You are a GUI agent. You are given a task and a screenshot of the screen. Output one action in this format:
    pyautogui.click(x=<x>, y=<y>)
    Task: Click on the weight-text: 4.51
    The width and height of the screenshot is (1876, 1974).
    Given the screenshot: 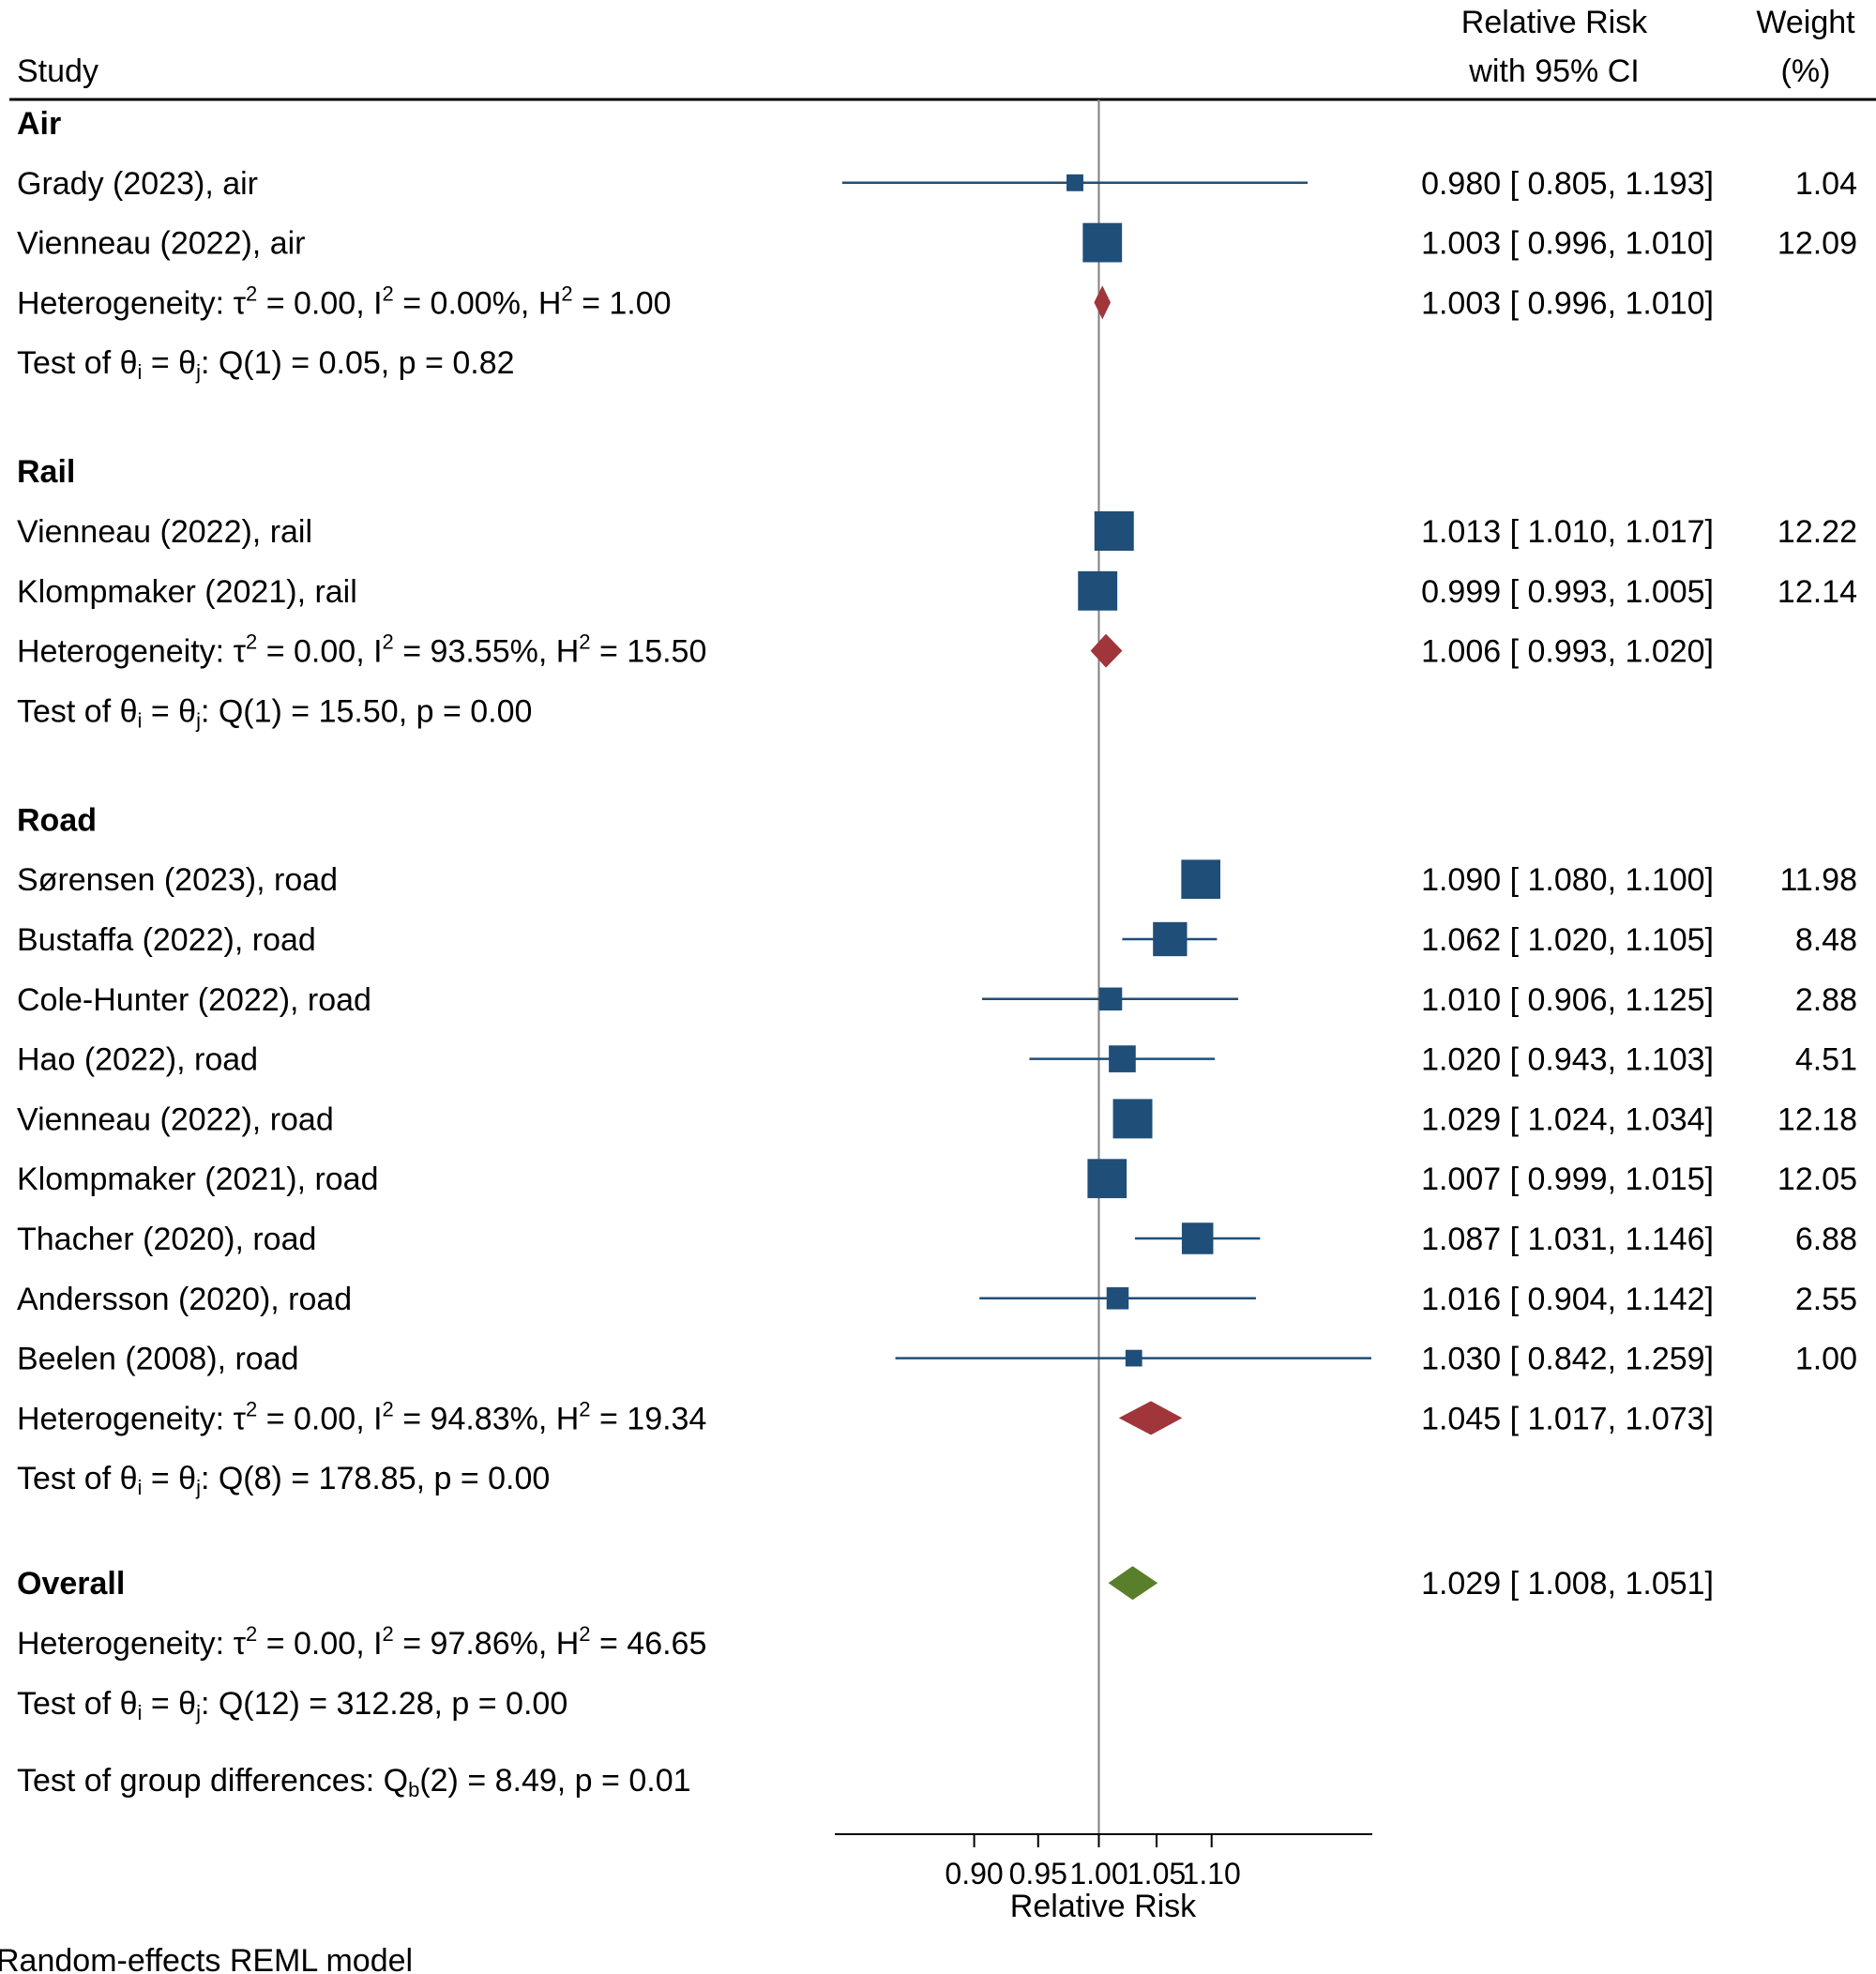 What is the action you would take?
    pyautogui.click(x=1826, y=1060)
    